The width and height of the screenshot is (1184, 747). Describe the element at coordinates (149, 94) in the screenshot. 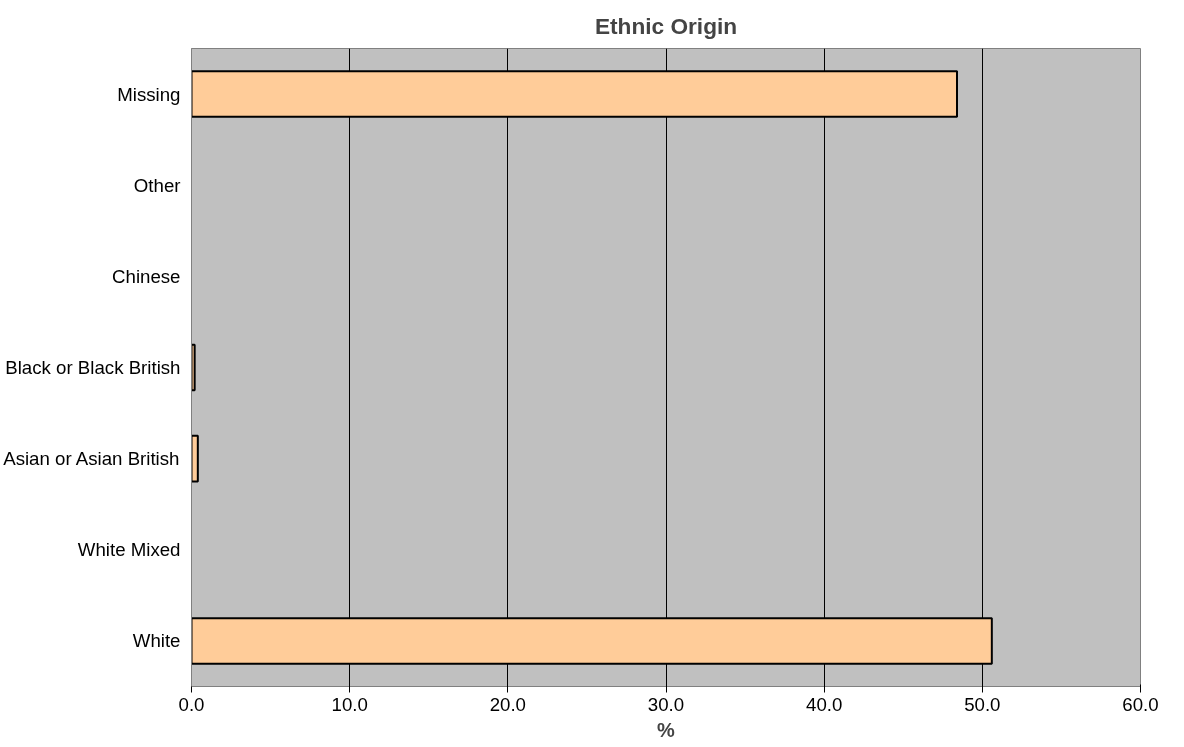

I see `y-tick-label: Missing` at that location.